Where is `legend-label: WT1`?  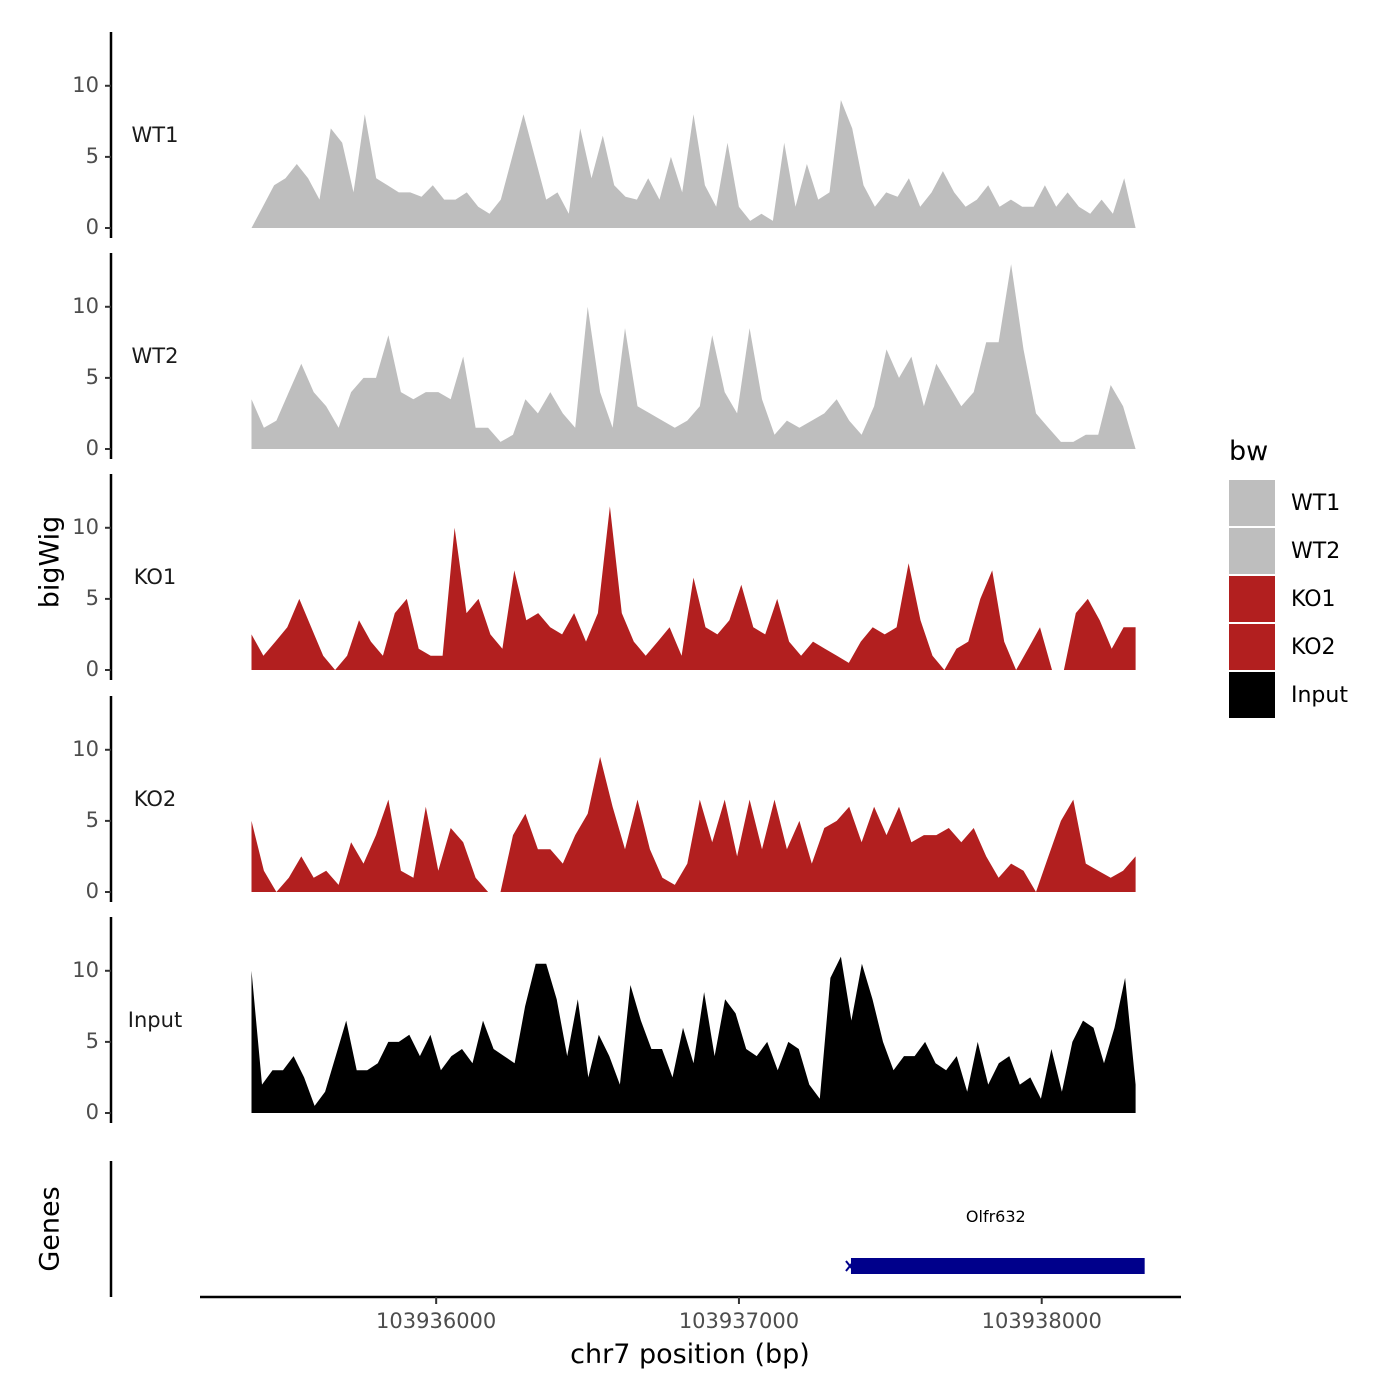
legend-label: WT1 is located at coordinates (1315, 503).